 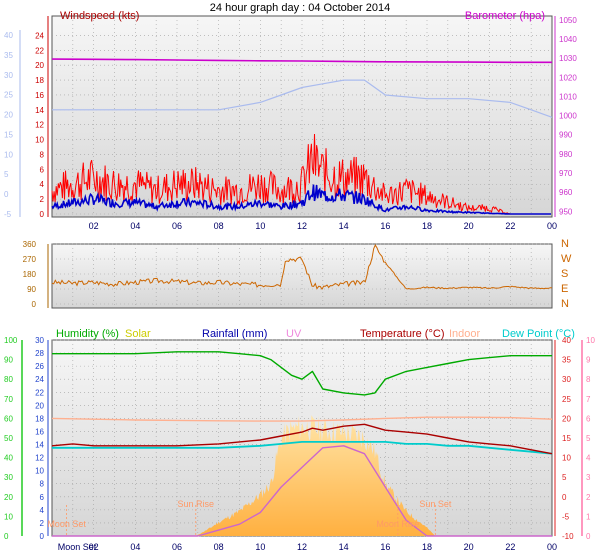 I want to click on humidity-tick-label: 70, so click(x=8, y=399).